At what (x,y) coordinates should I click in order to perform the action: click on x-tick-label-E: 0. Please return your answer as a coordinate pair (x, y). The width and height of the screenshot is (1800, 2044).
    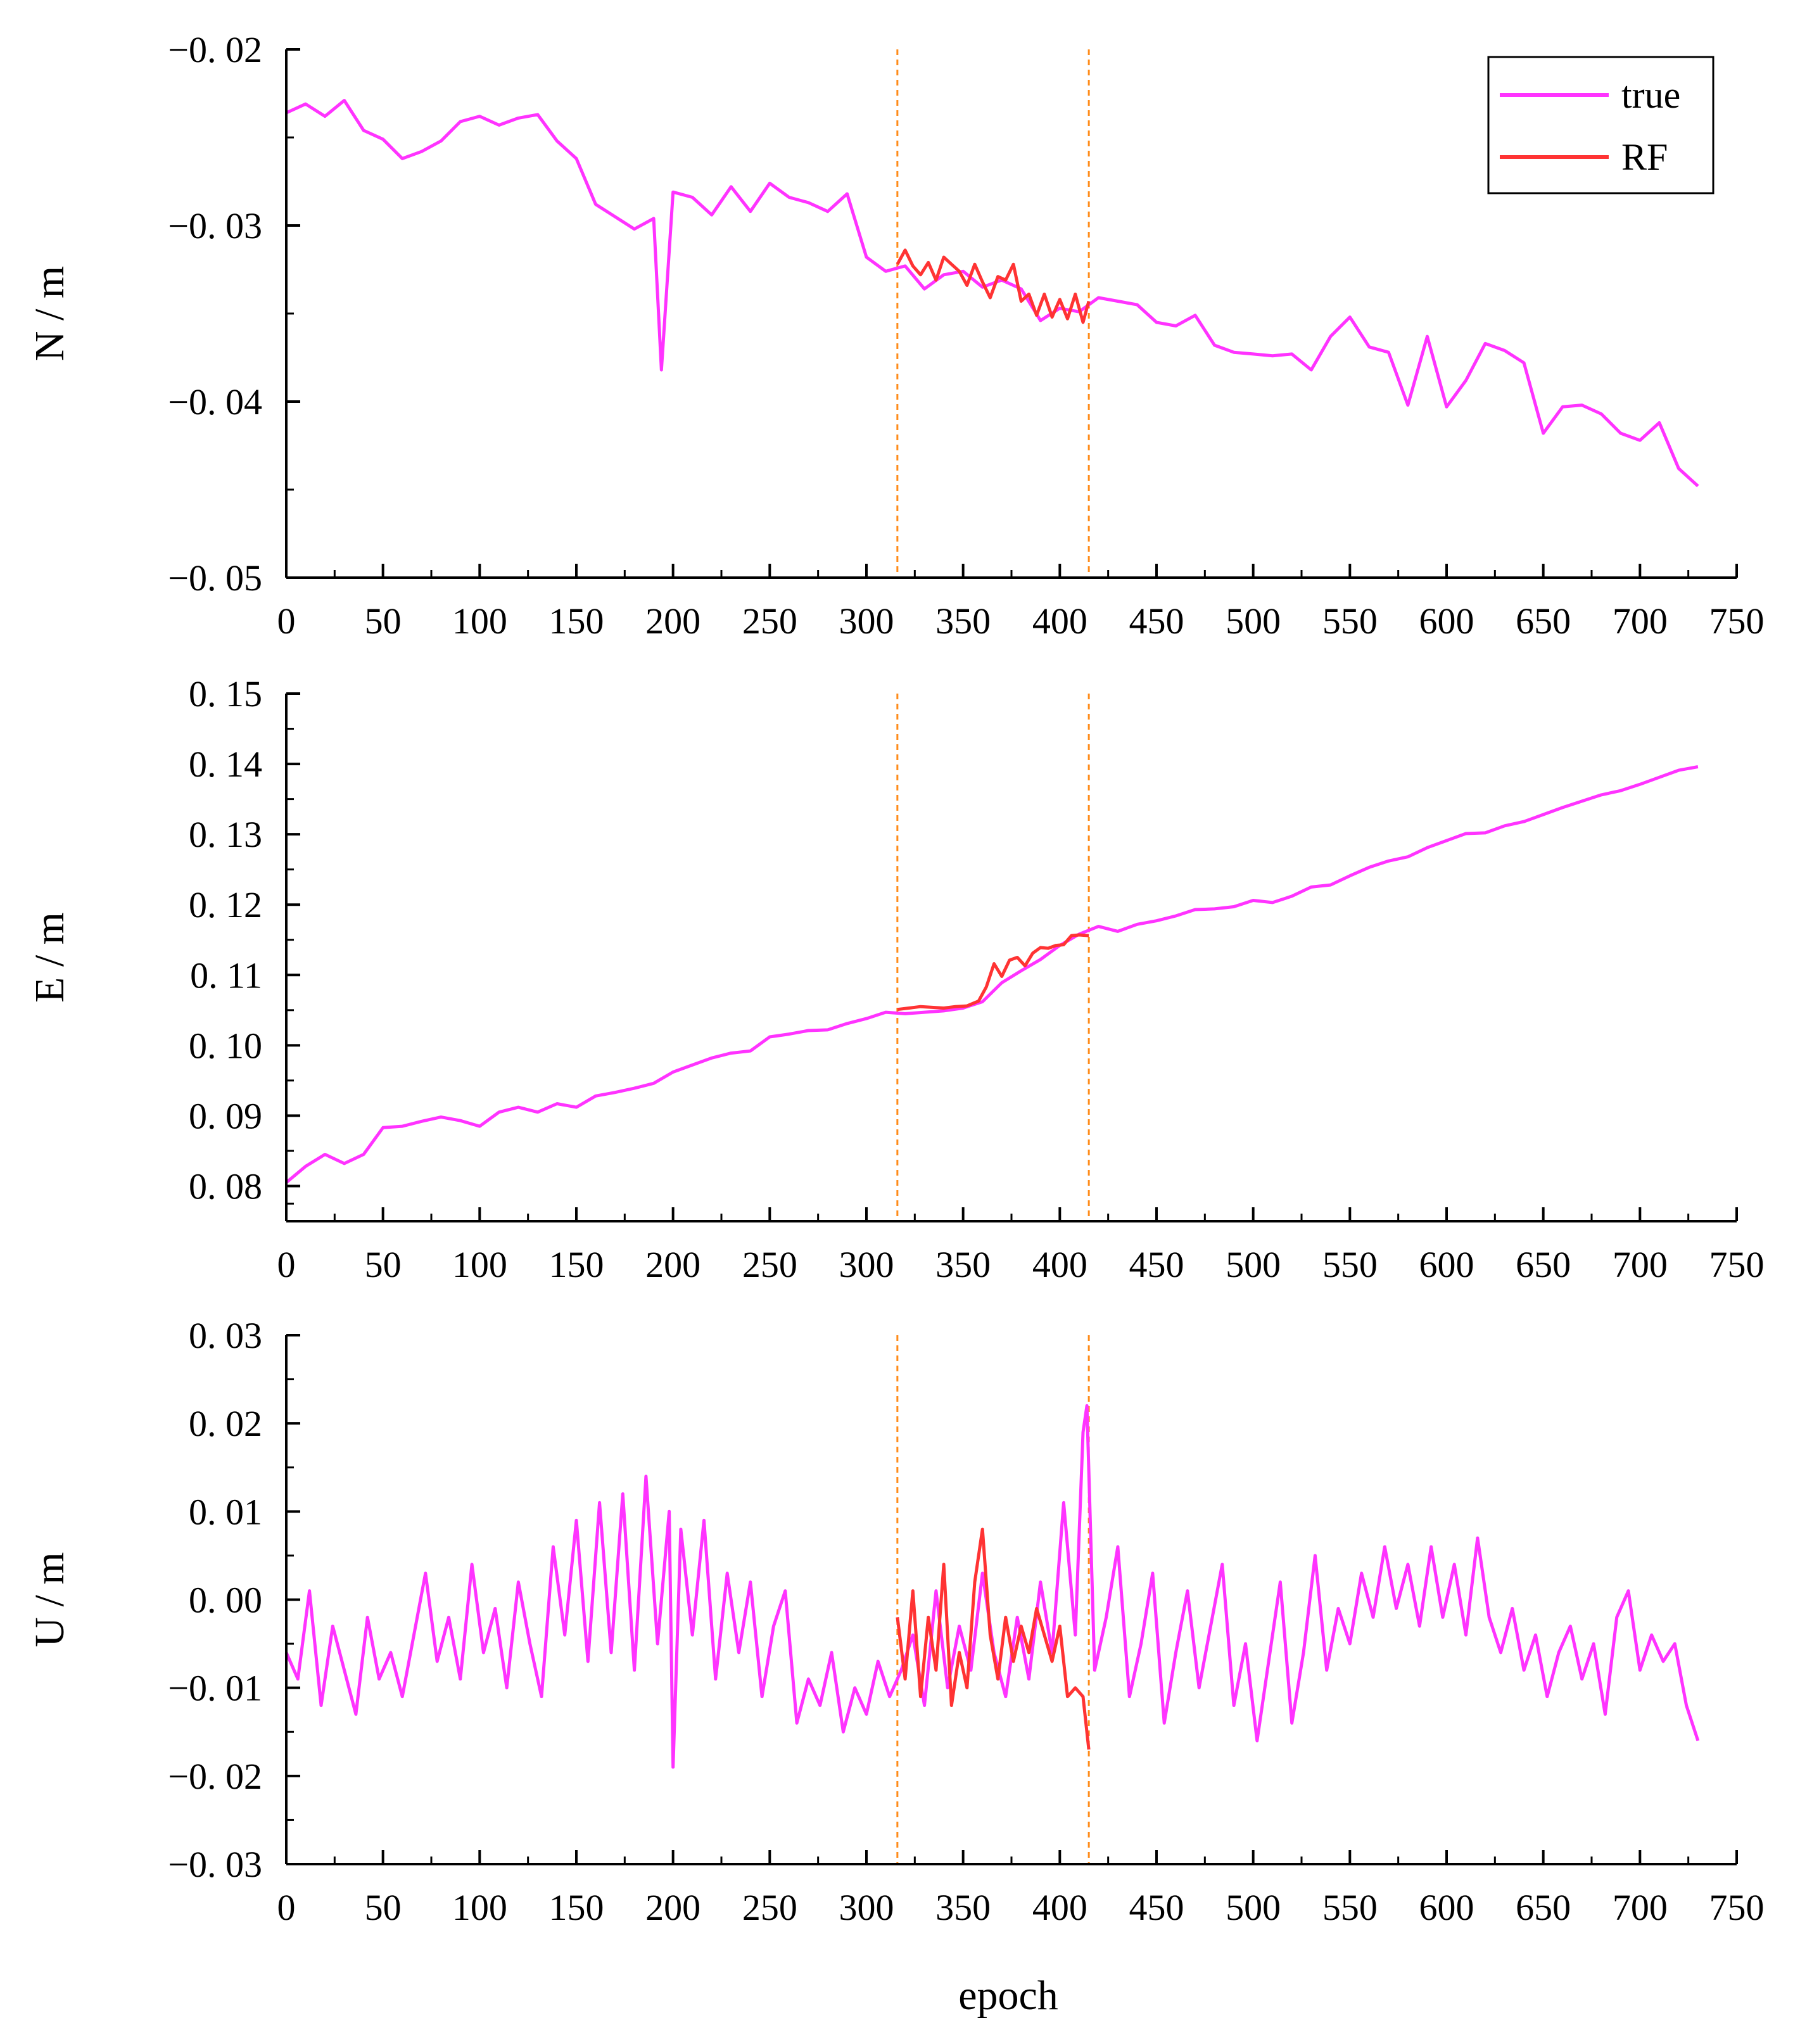
    Looking at the image, I should click on (286, 1264).